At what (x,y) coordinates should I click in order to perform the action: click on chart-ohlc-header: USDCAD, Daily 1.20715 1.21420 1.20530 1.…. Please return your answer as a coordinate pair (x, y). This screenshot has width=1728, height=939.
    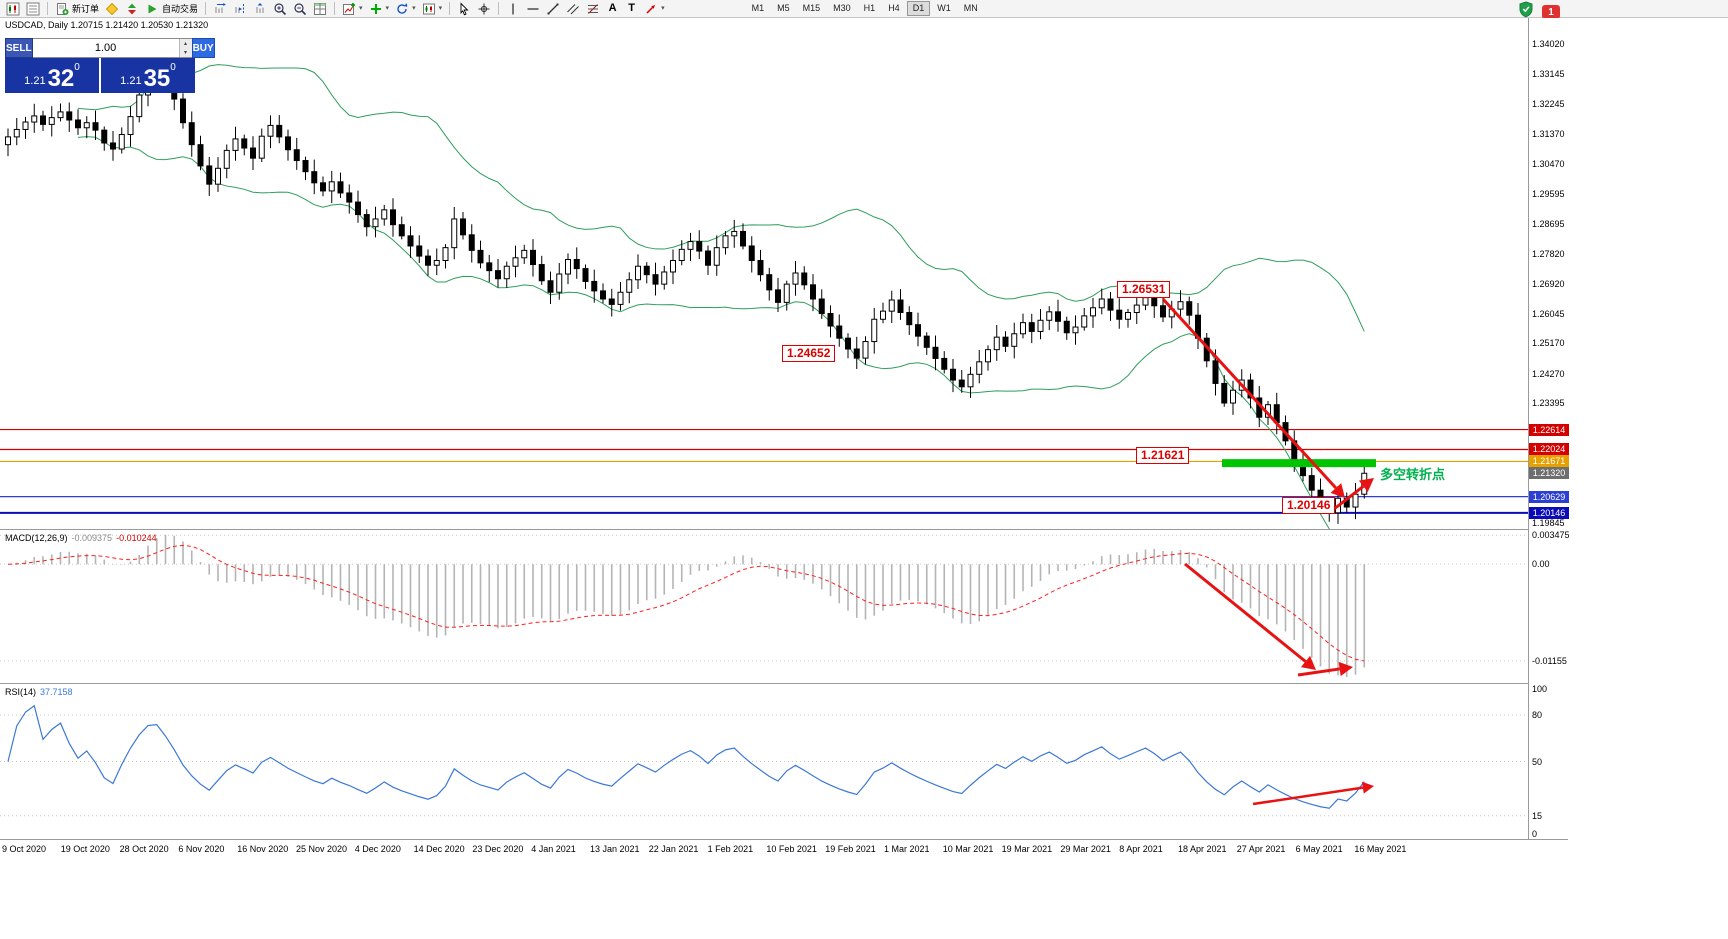
    Looking at the image, I should click on (107, 25).